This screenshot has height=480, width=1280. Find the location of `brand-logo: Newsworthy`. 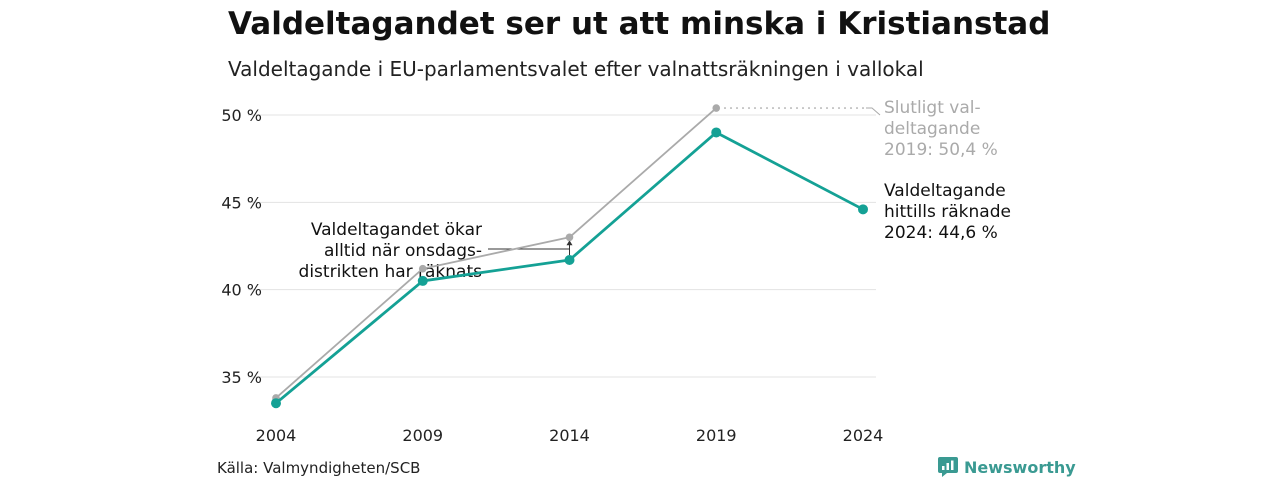

brand-logo: Newsworthy is located at coordinates (1007, 467).